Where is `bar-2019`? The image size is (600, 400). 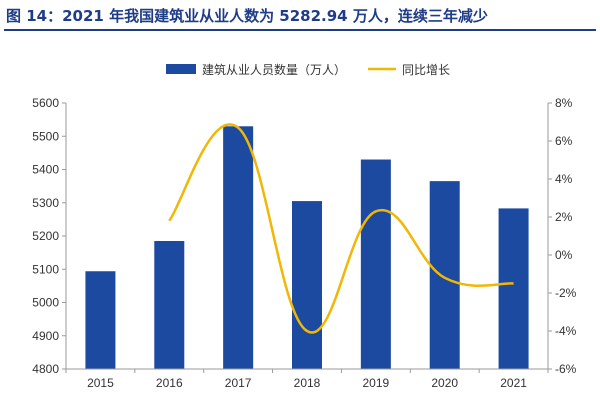
bar-2019 is located at coordinates (375, 264).